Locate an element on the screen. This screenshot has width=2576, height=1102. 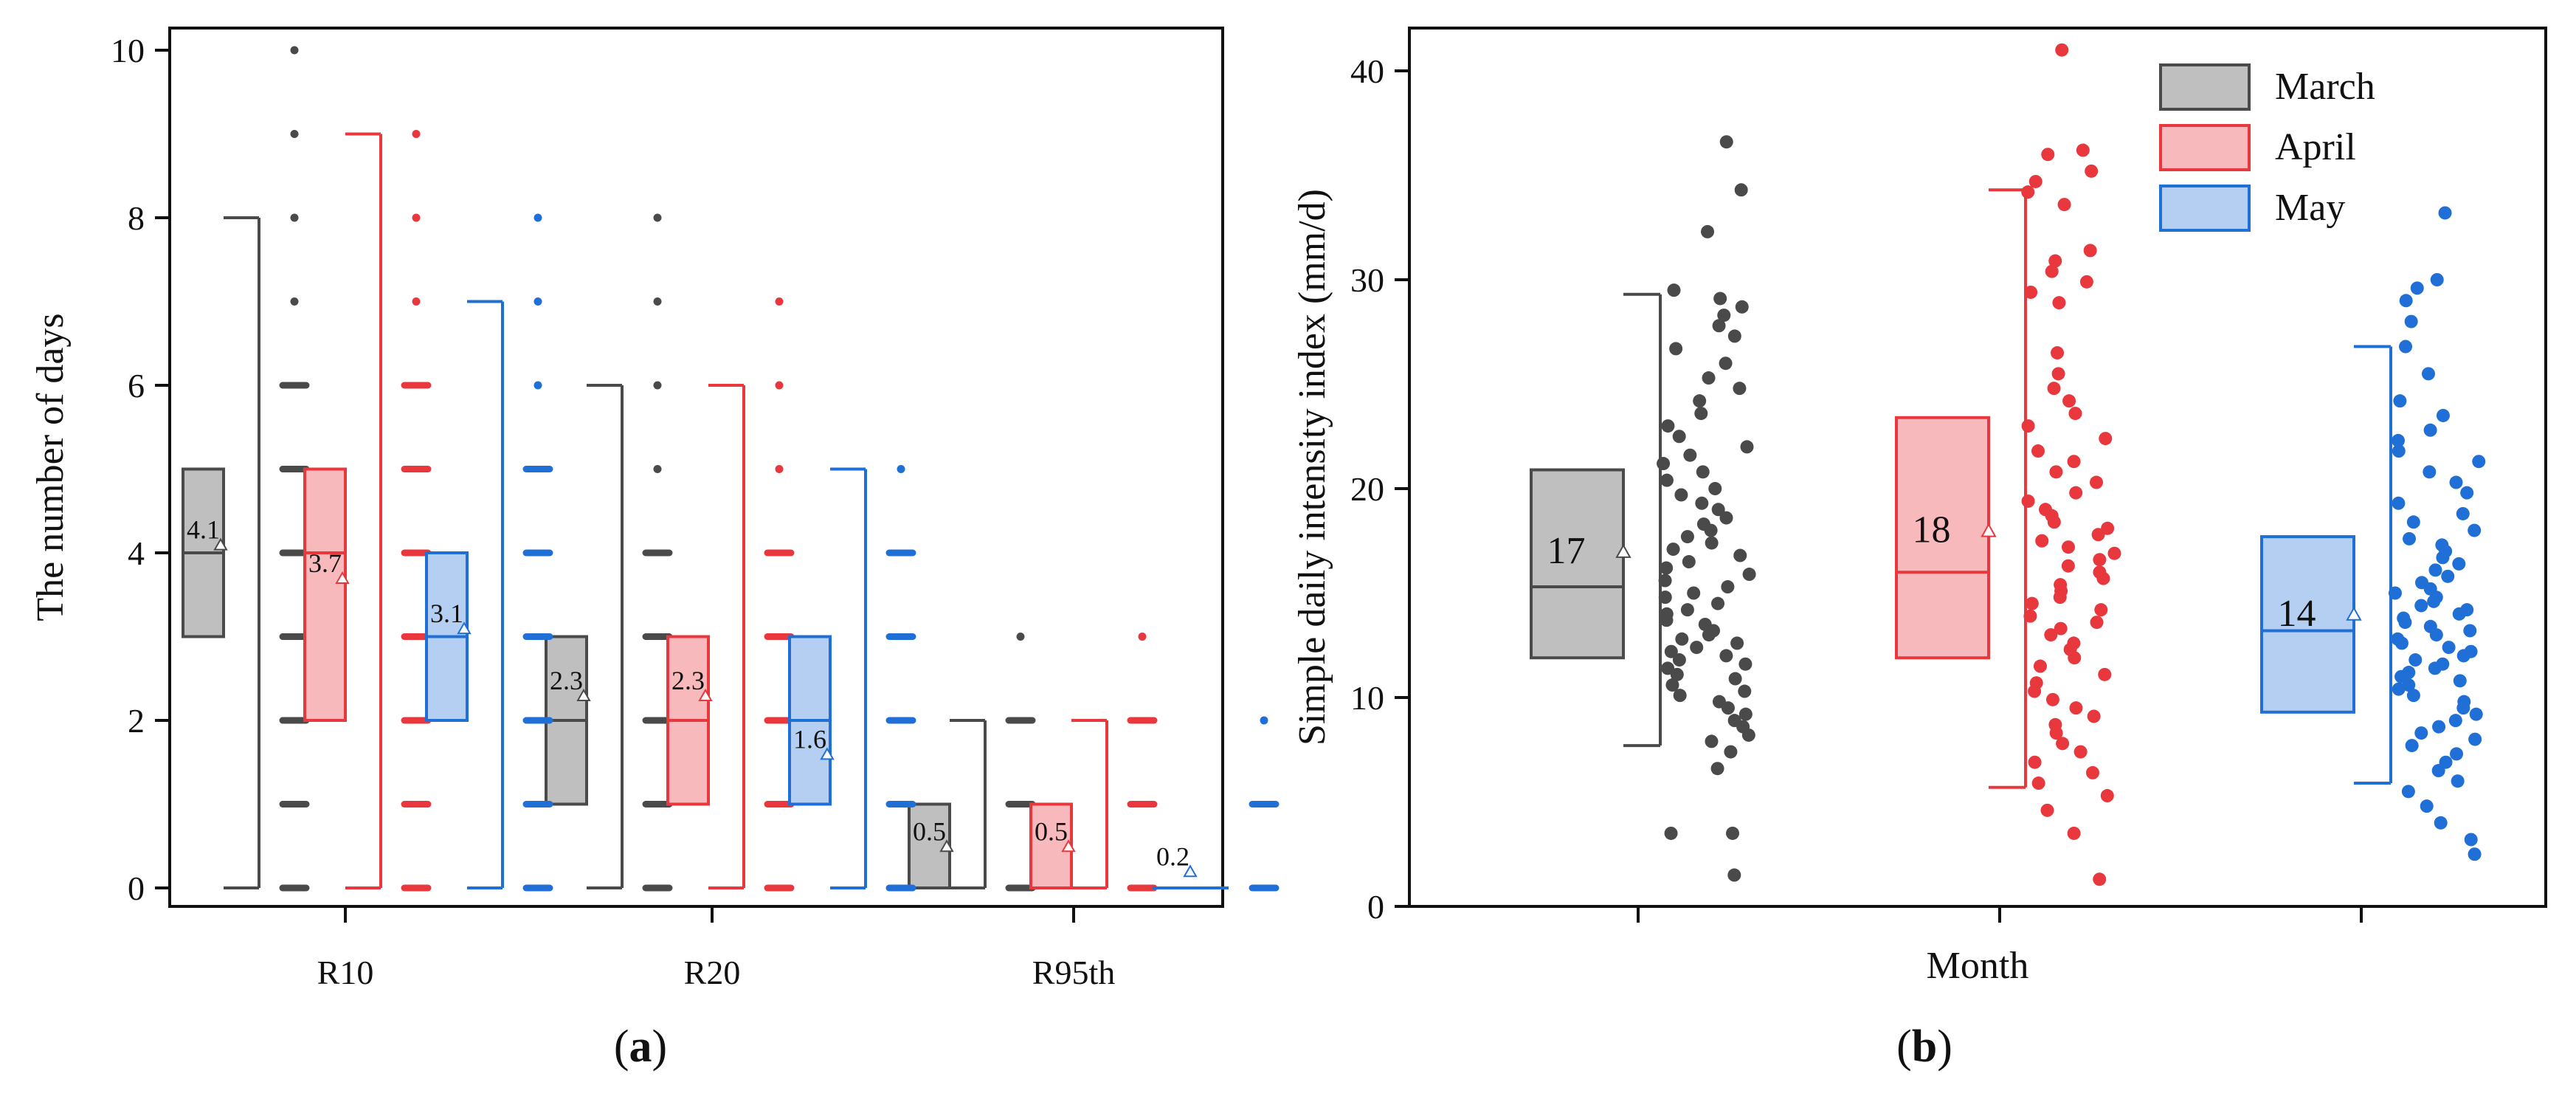
legend-swatch-march is located at coordinates (2205, 87).